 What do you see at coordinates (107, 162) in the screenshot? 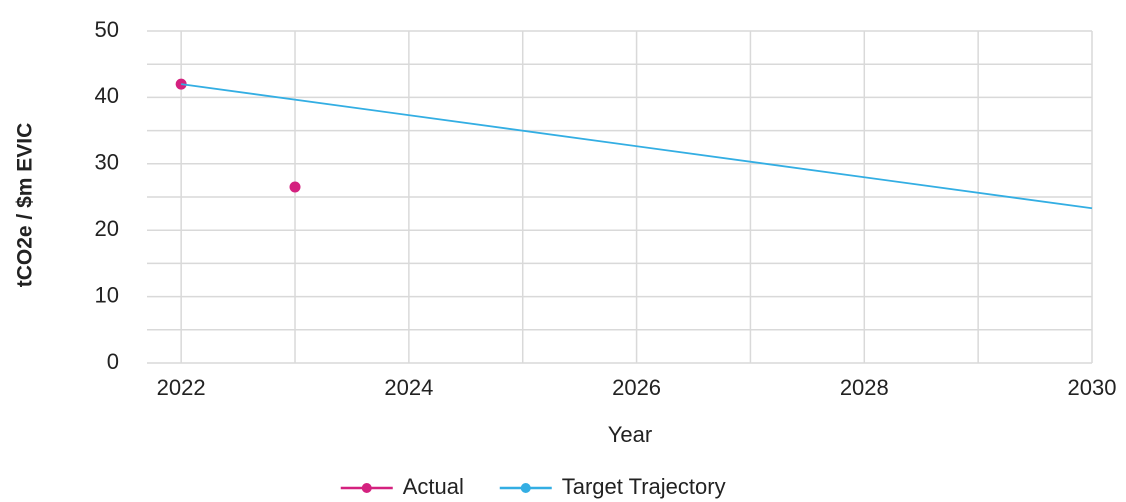
I see `y-tick-label: 30` at bounding box center [107, 162].